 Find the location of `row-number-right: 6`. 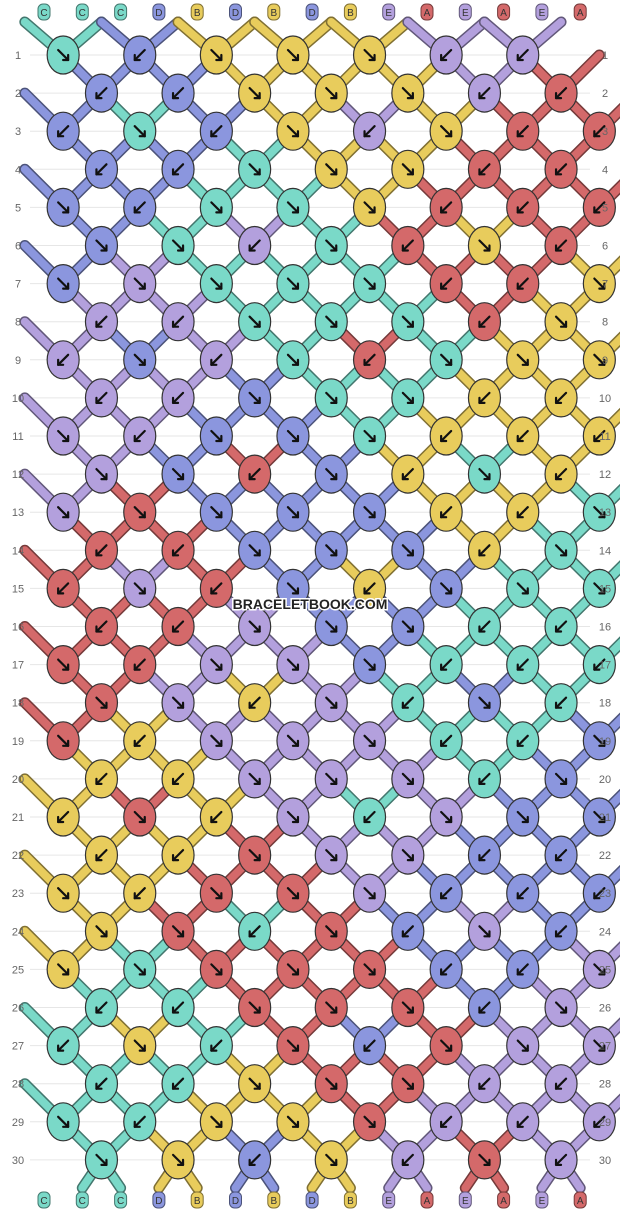

row-number-right: 6 is located at coordinates (605, 247).